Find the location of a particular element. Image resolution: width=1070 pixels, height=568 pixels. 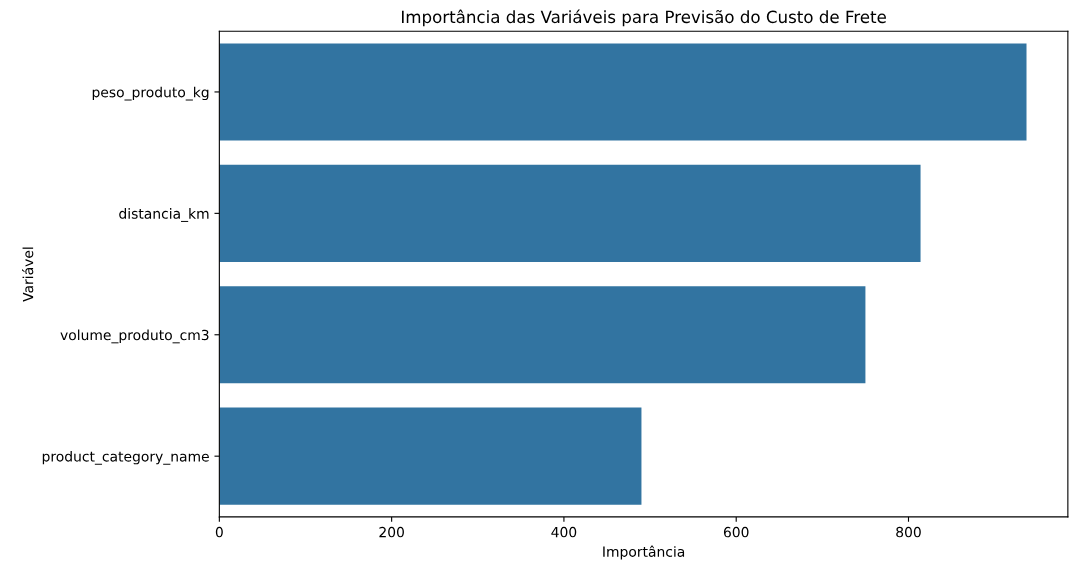

y-tick-label: product_category_name is located at coordinates (125, 457).